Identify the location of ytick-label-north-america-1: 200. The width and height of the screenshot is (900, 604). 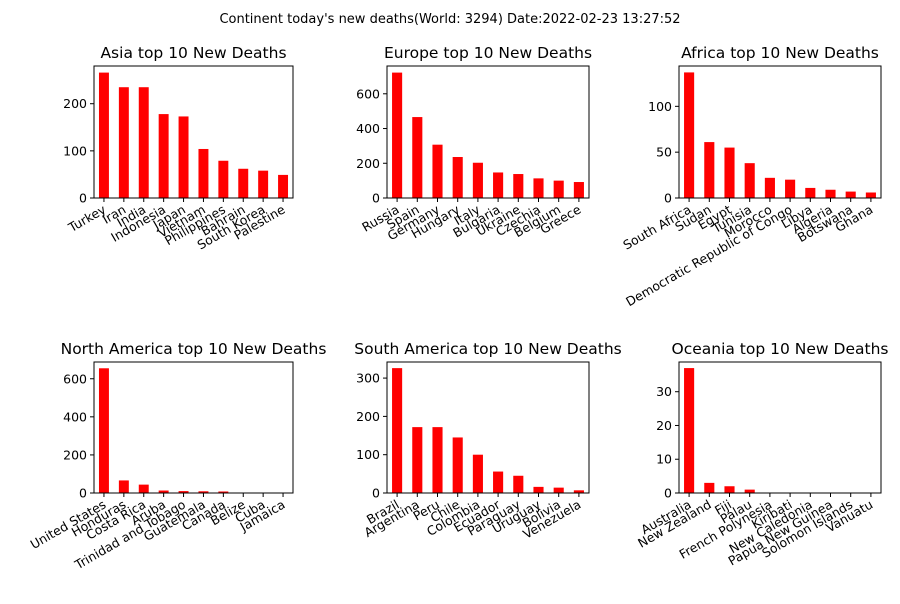
(75, 454).